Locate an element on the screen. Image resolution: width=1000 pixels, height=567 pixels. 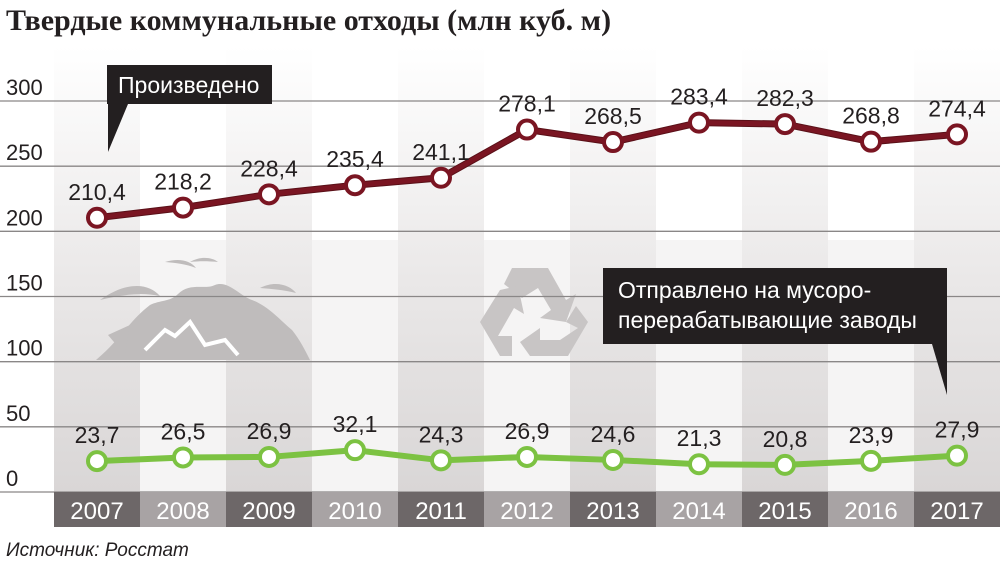
callout-produced: Произведено is located at coordinates (189, 108).